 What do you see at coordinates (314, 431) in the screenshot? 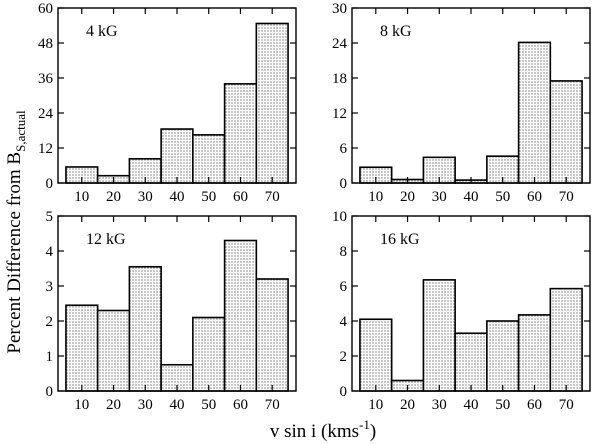
I see `x-axis-title-main: v sin i (kms` at bounding box center [314, 431].